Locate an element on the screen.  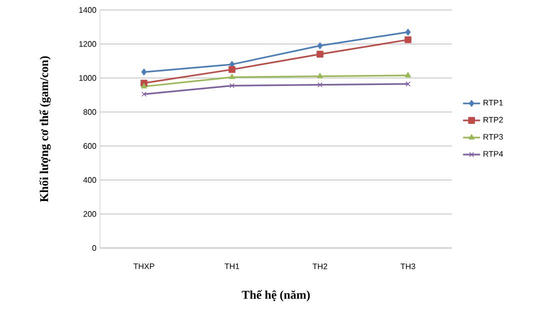
y-tick-label: 600 is located at coordinates (90, 146).